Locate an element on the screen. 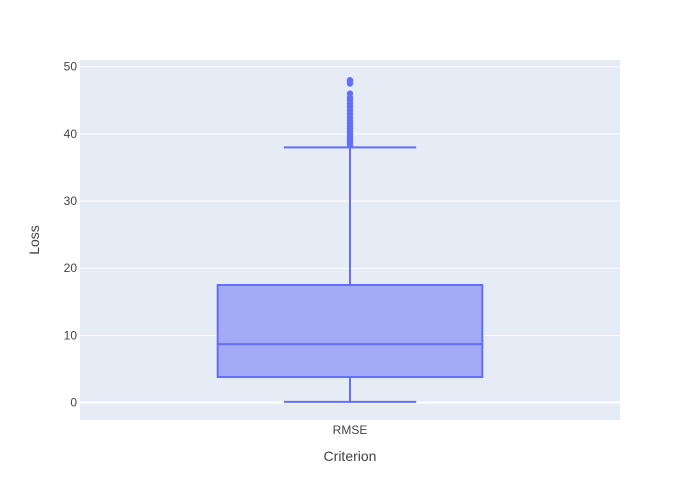 The image size is (700, 500). y-axis-ticks: 0 10 20 30 40 50 is located at coordinates (71, 235).